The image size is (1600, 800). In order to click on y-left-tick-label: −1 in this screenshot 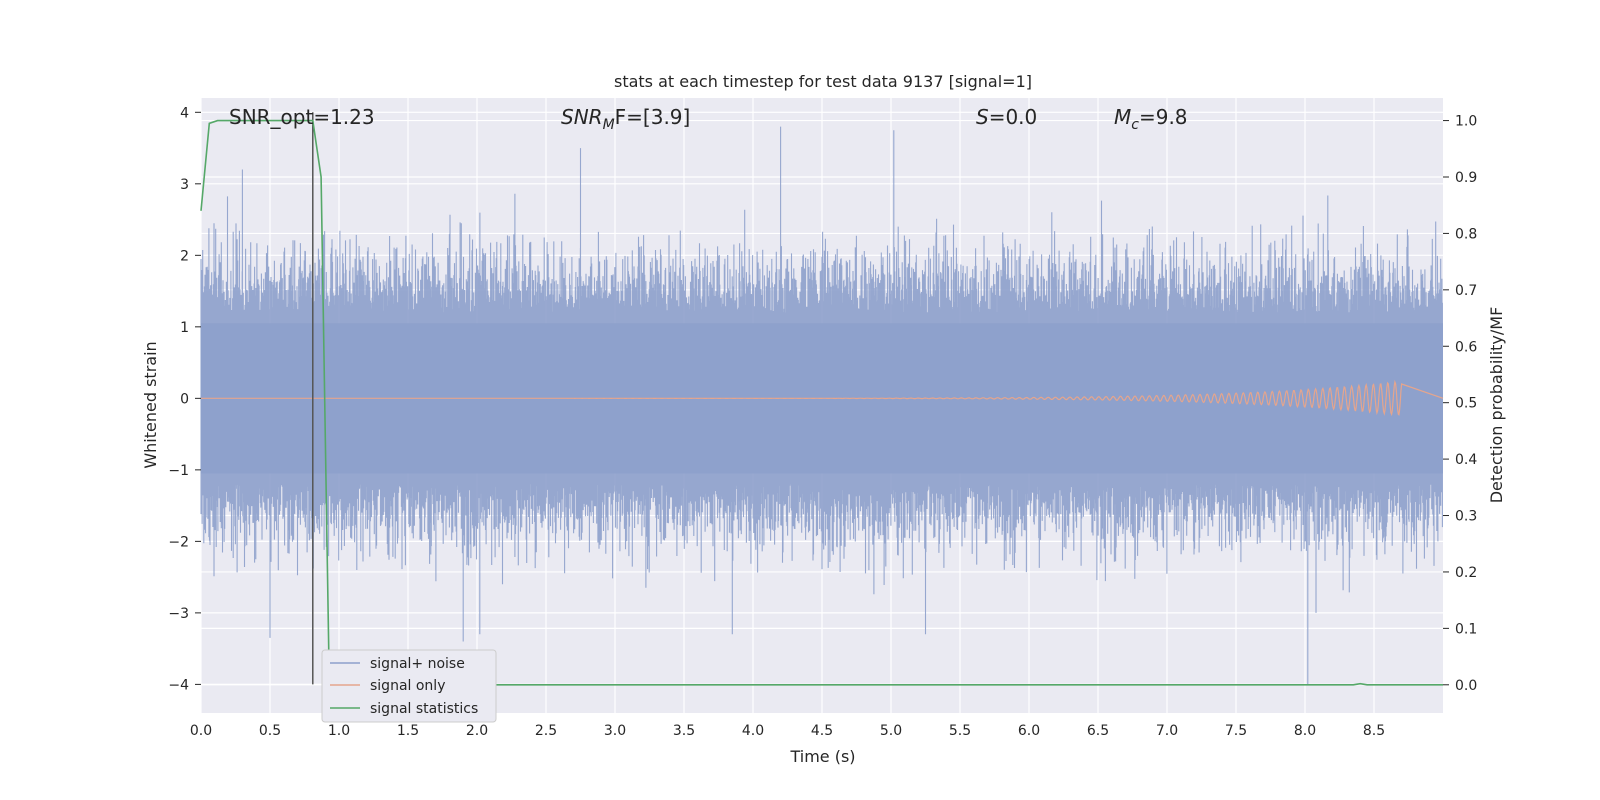, I will do `click(178, 471)`.